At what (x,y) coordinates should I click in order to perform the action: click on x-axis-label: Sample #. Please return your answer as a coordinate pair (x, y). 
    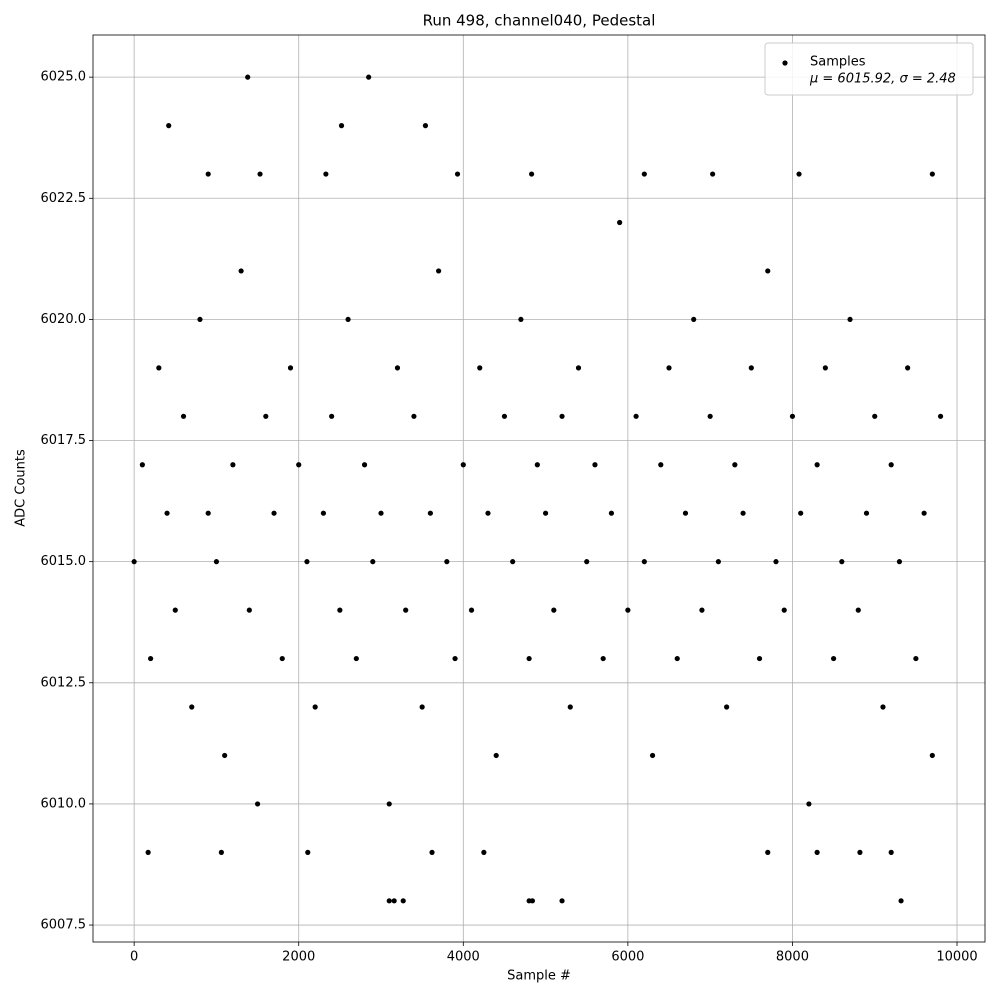
    Looking at the image, I should click on (539, 976).